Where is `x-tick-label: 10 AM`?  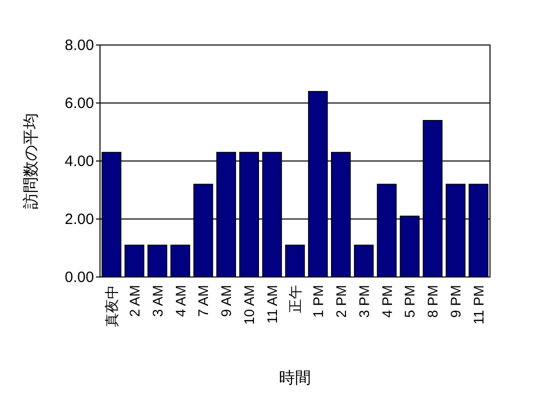
x-tick-label: 10 AM is located at coordinates (249, 305).